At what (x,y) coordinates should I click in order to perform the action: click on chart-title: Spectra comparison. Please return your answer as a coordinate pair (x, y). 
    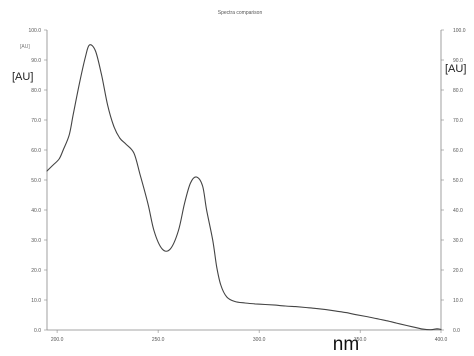
    Looking at the image, I should click on (240, 13).